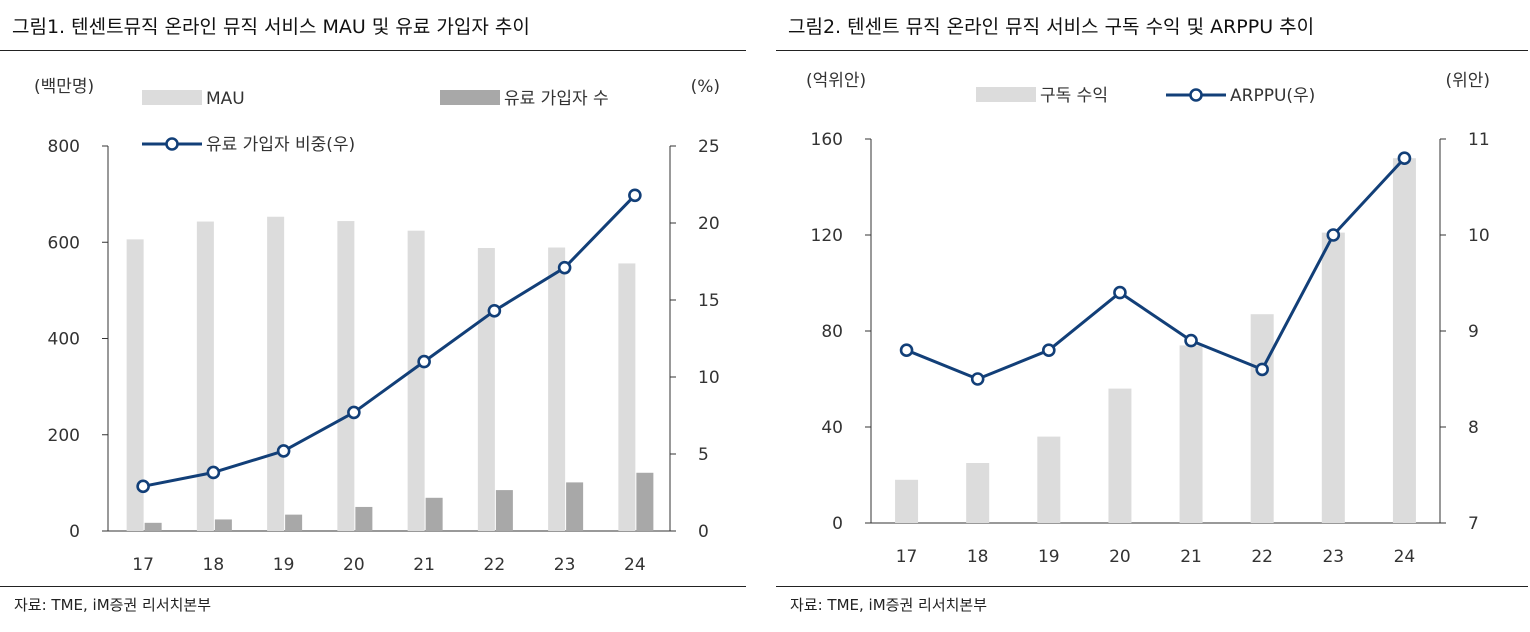 This screenshot has height=632, width=1530. I want to click on line-series, so click(1155, 269).